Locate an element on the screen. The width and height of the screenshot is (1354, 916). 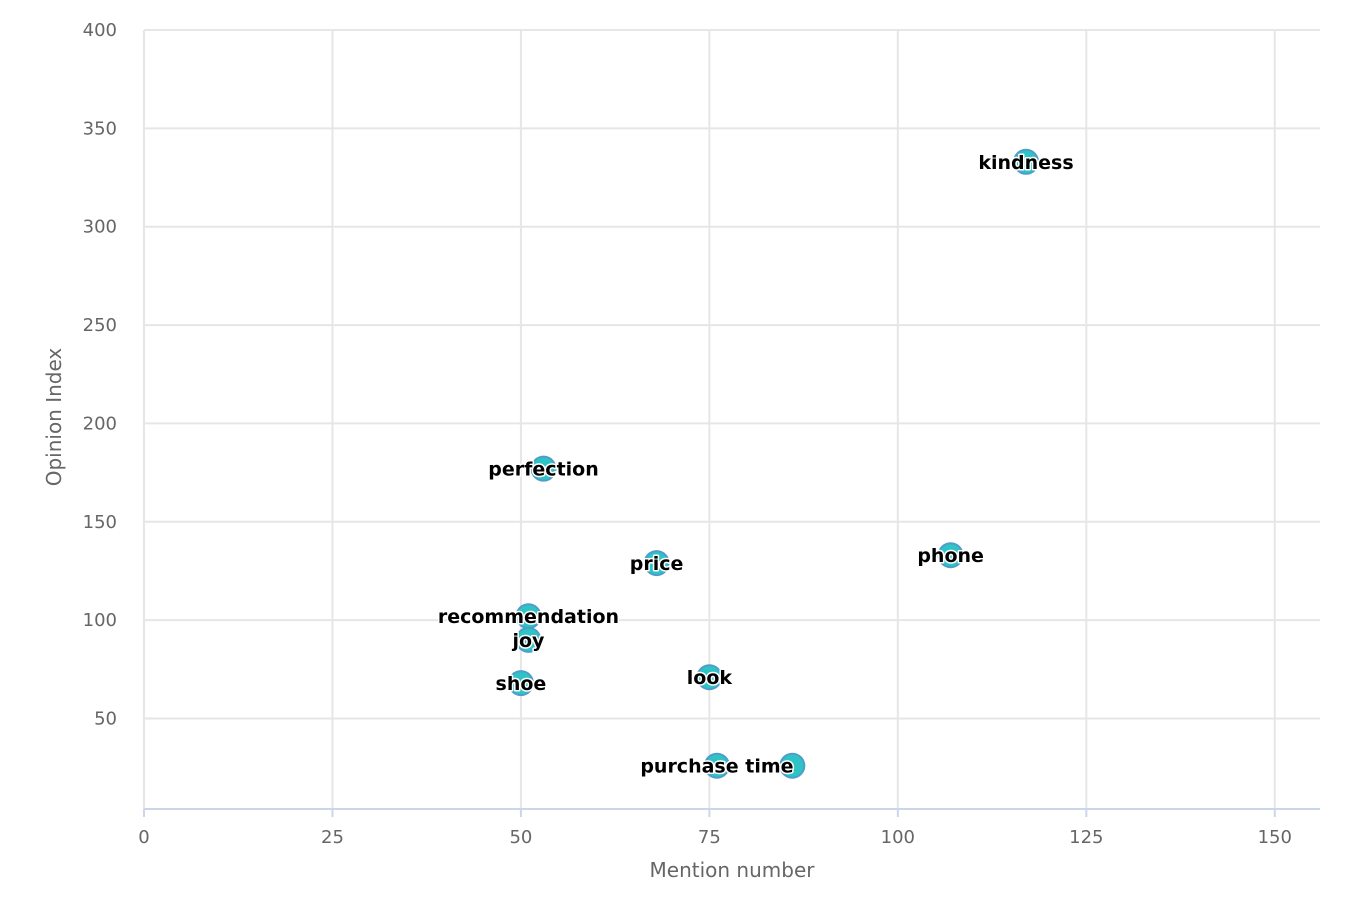
data-point-label: price is located at coordinates (657, 564).